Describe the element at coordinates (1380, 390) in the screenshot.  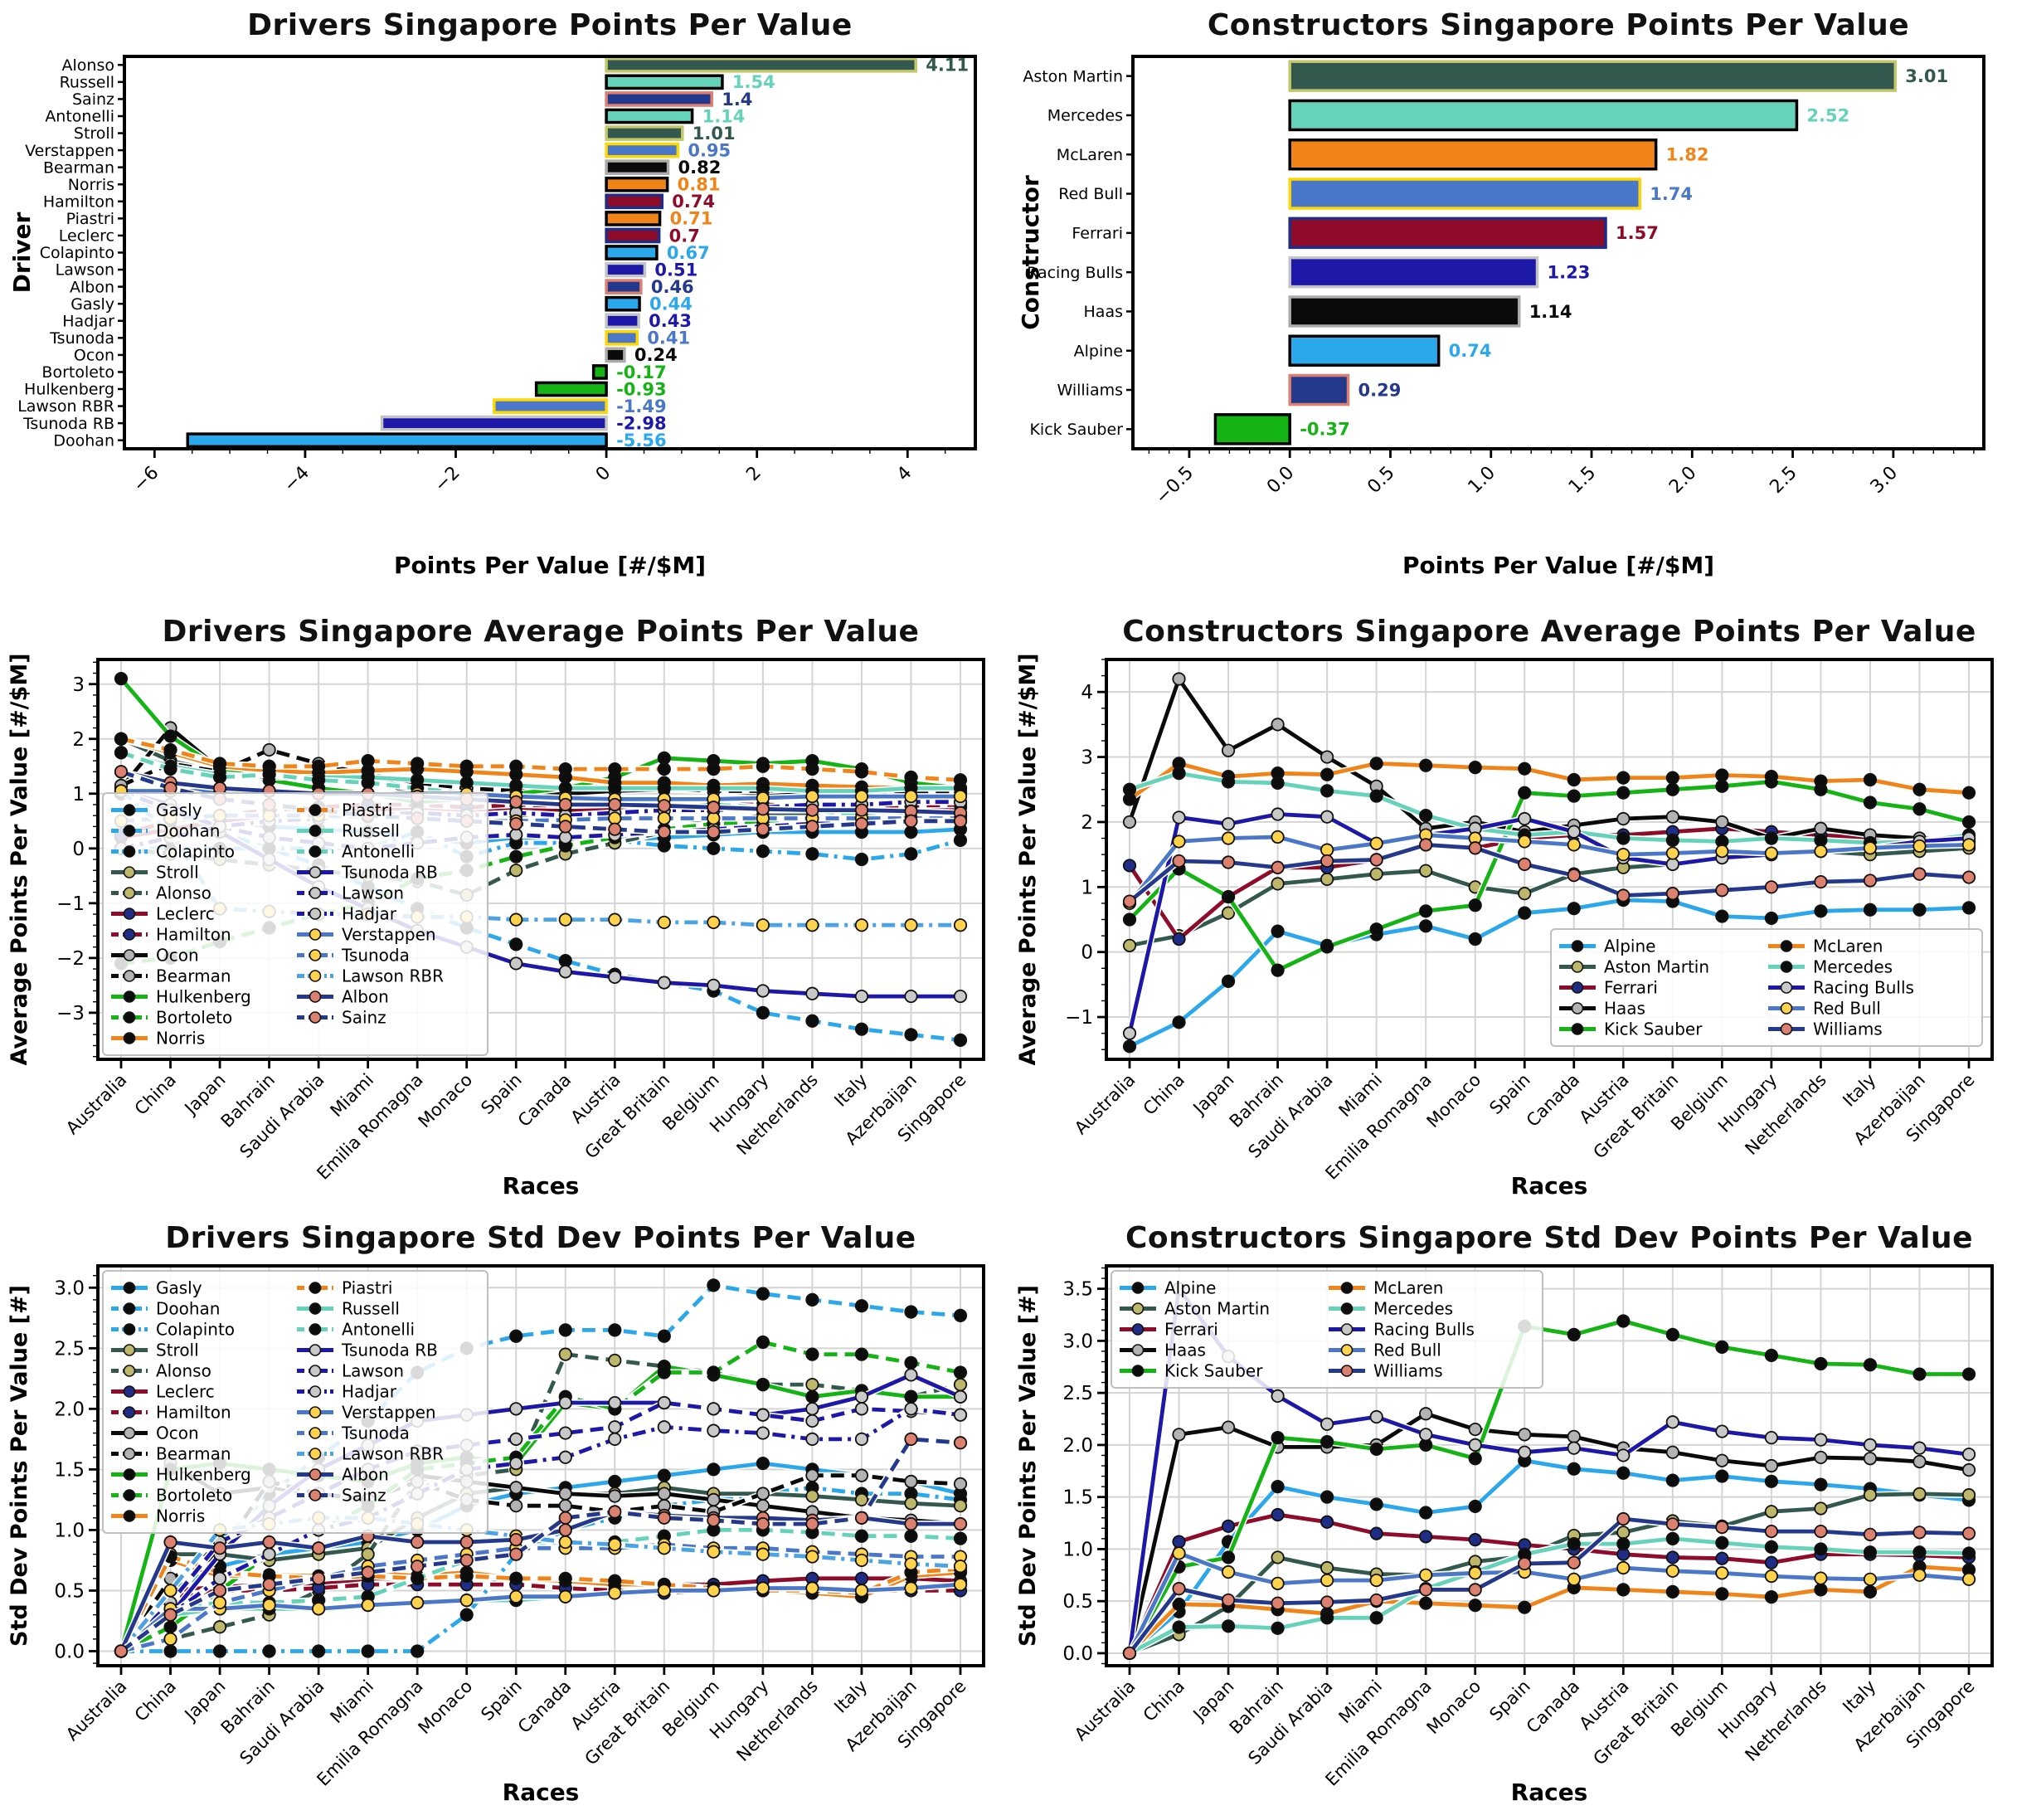
I see `svg-text: 0.29` at that location.